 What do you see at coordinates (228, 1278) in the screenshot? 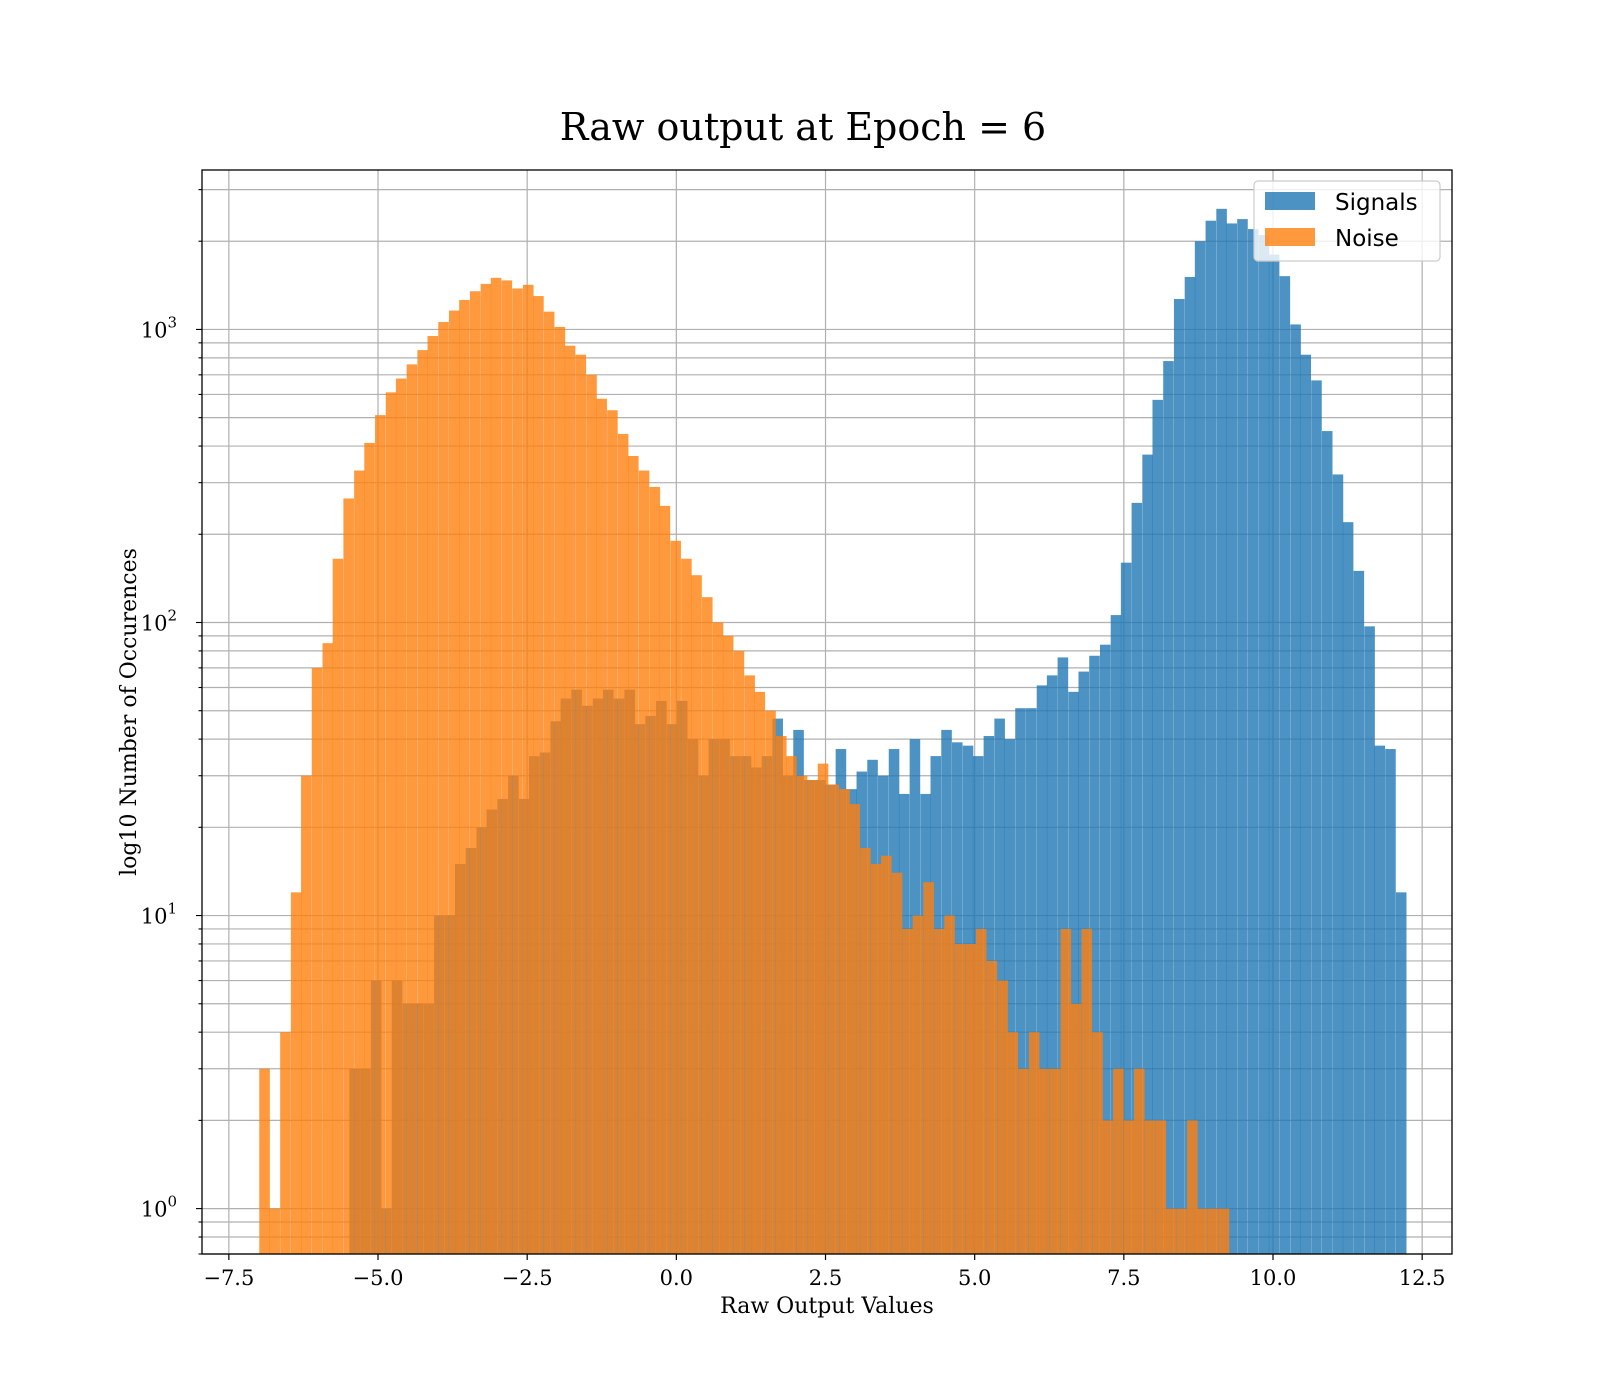
I see `x-tick-label: −7.5` at bounding box center [228, 1278].